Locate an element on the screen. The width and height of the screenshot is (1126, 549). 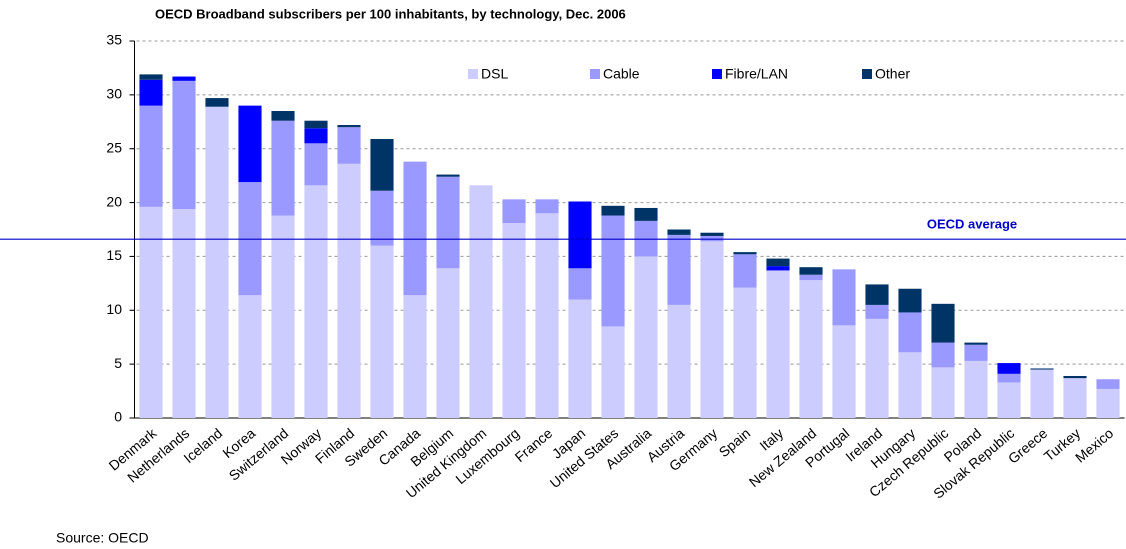
x-tick-label: Mexico is located at coordinates (1094, 445).